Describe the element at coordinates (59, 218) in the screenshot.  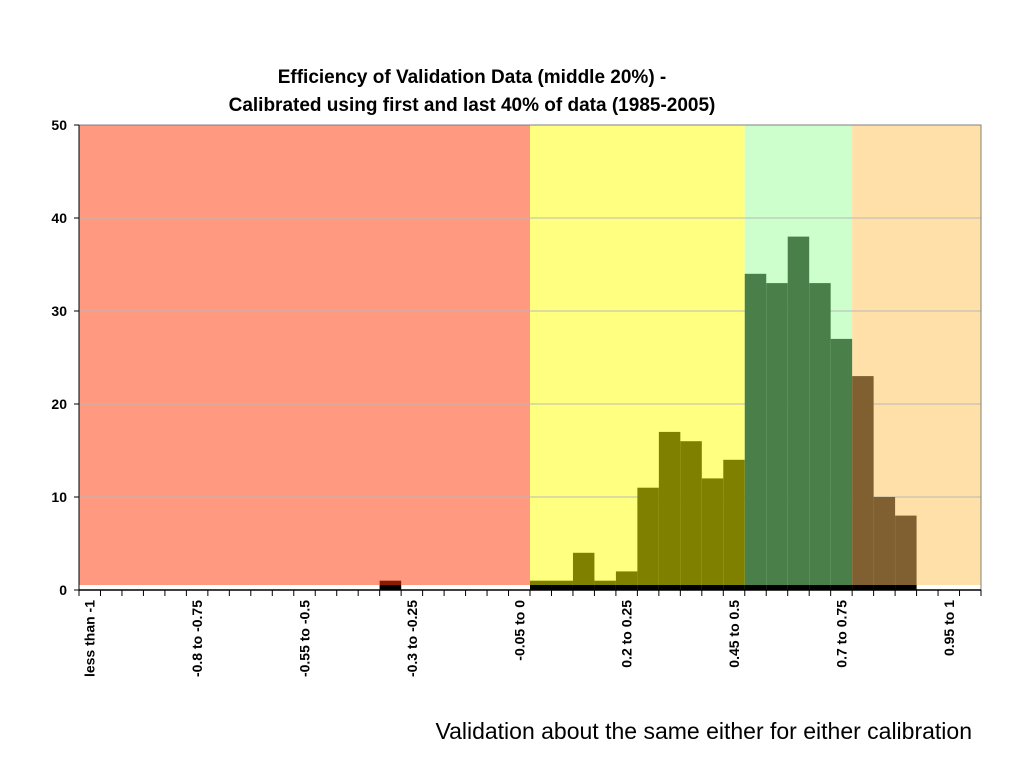
I see `y-tick-label: 40` at that location.